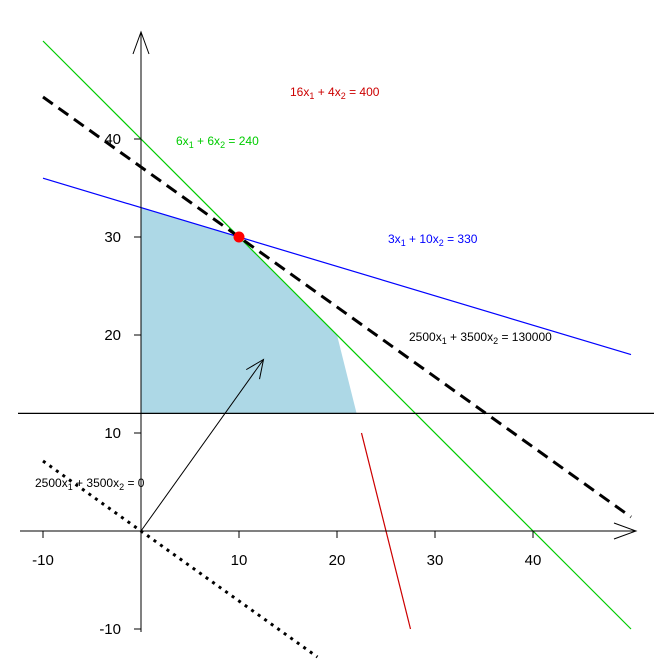 The height and width of the screenshot is (672, 672). What do you see at coordinates (435, 560) in the screenshot?
I see `x-tick-label: 30` at bounding box center [435, 560].